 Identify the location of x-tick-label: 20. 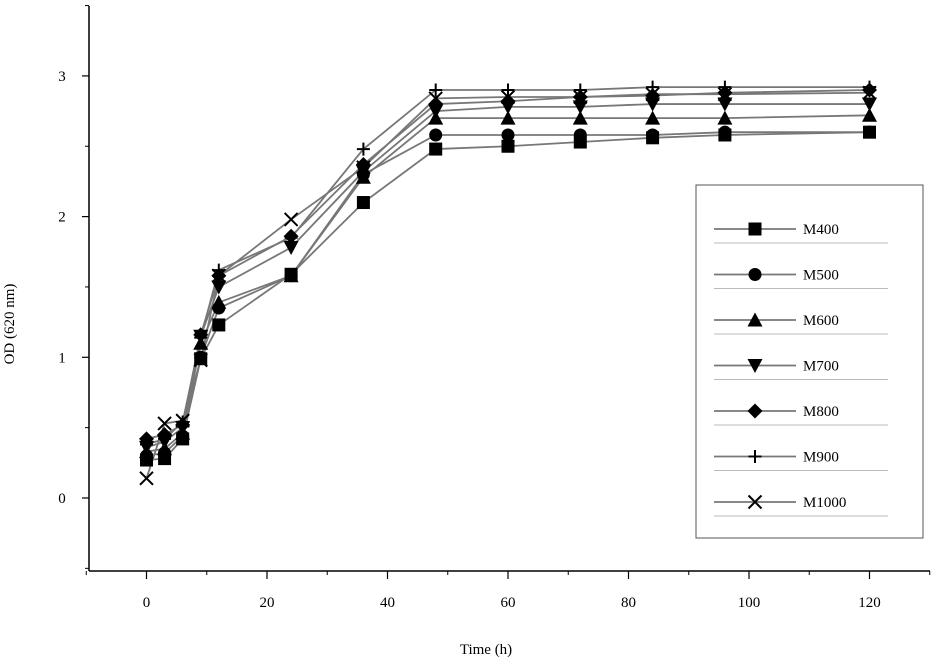
(267, 603).